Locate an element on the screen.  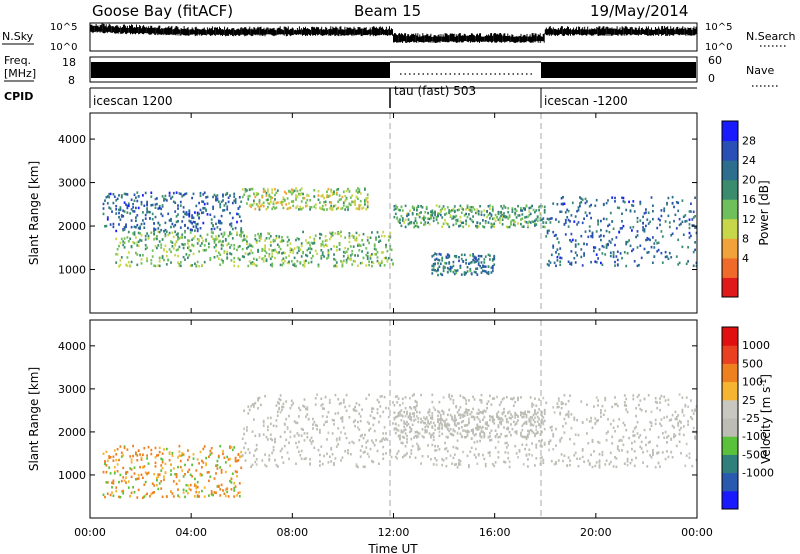
beam-label: Beam 15 is located at coordinates (387, 11).